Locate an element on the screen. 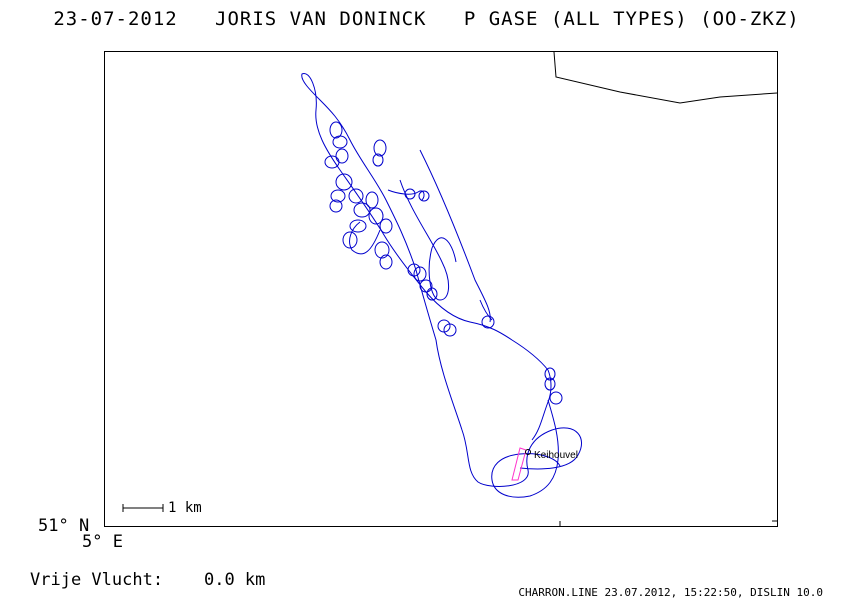 This screenshot has width=853, height=603. scale-bar is located at coordinates (143, 508).